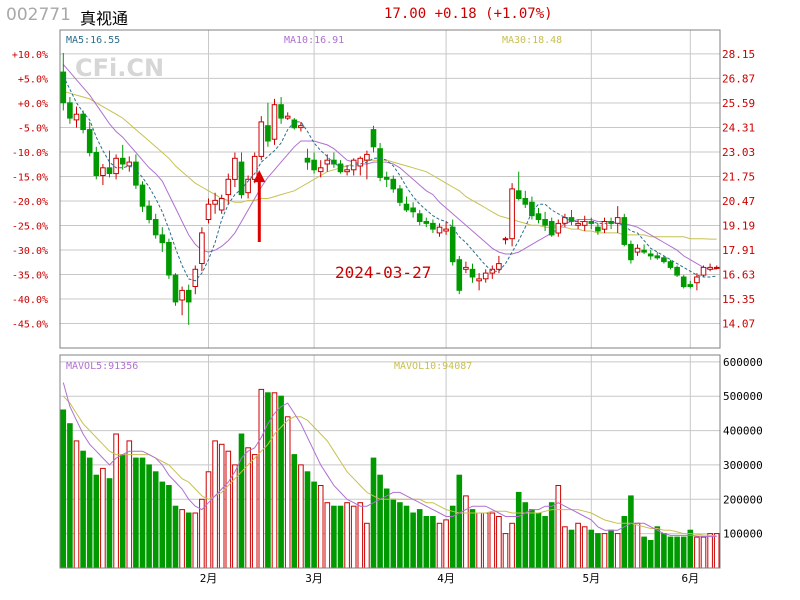 This screenshot has width=800, height=600. Describe the element at coordinates (38, 15) in the screenshot. I see `stock-code: 002771` at that location.